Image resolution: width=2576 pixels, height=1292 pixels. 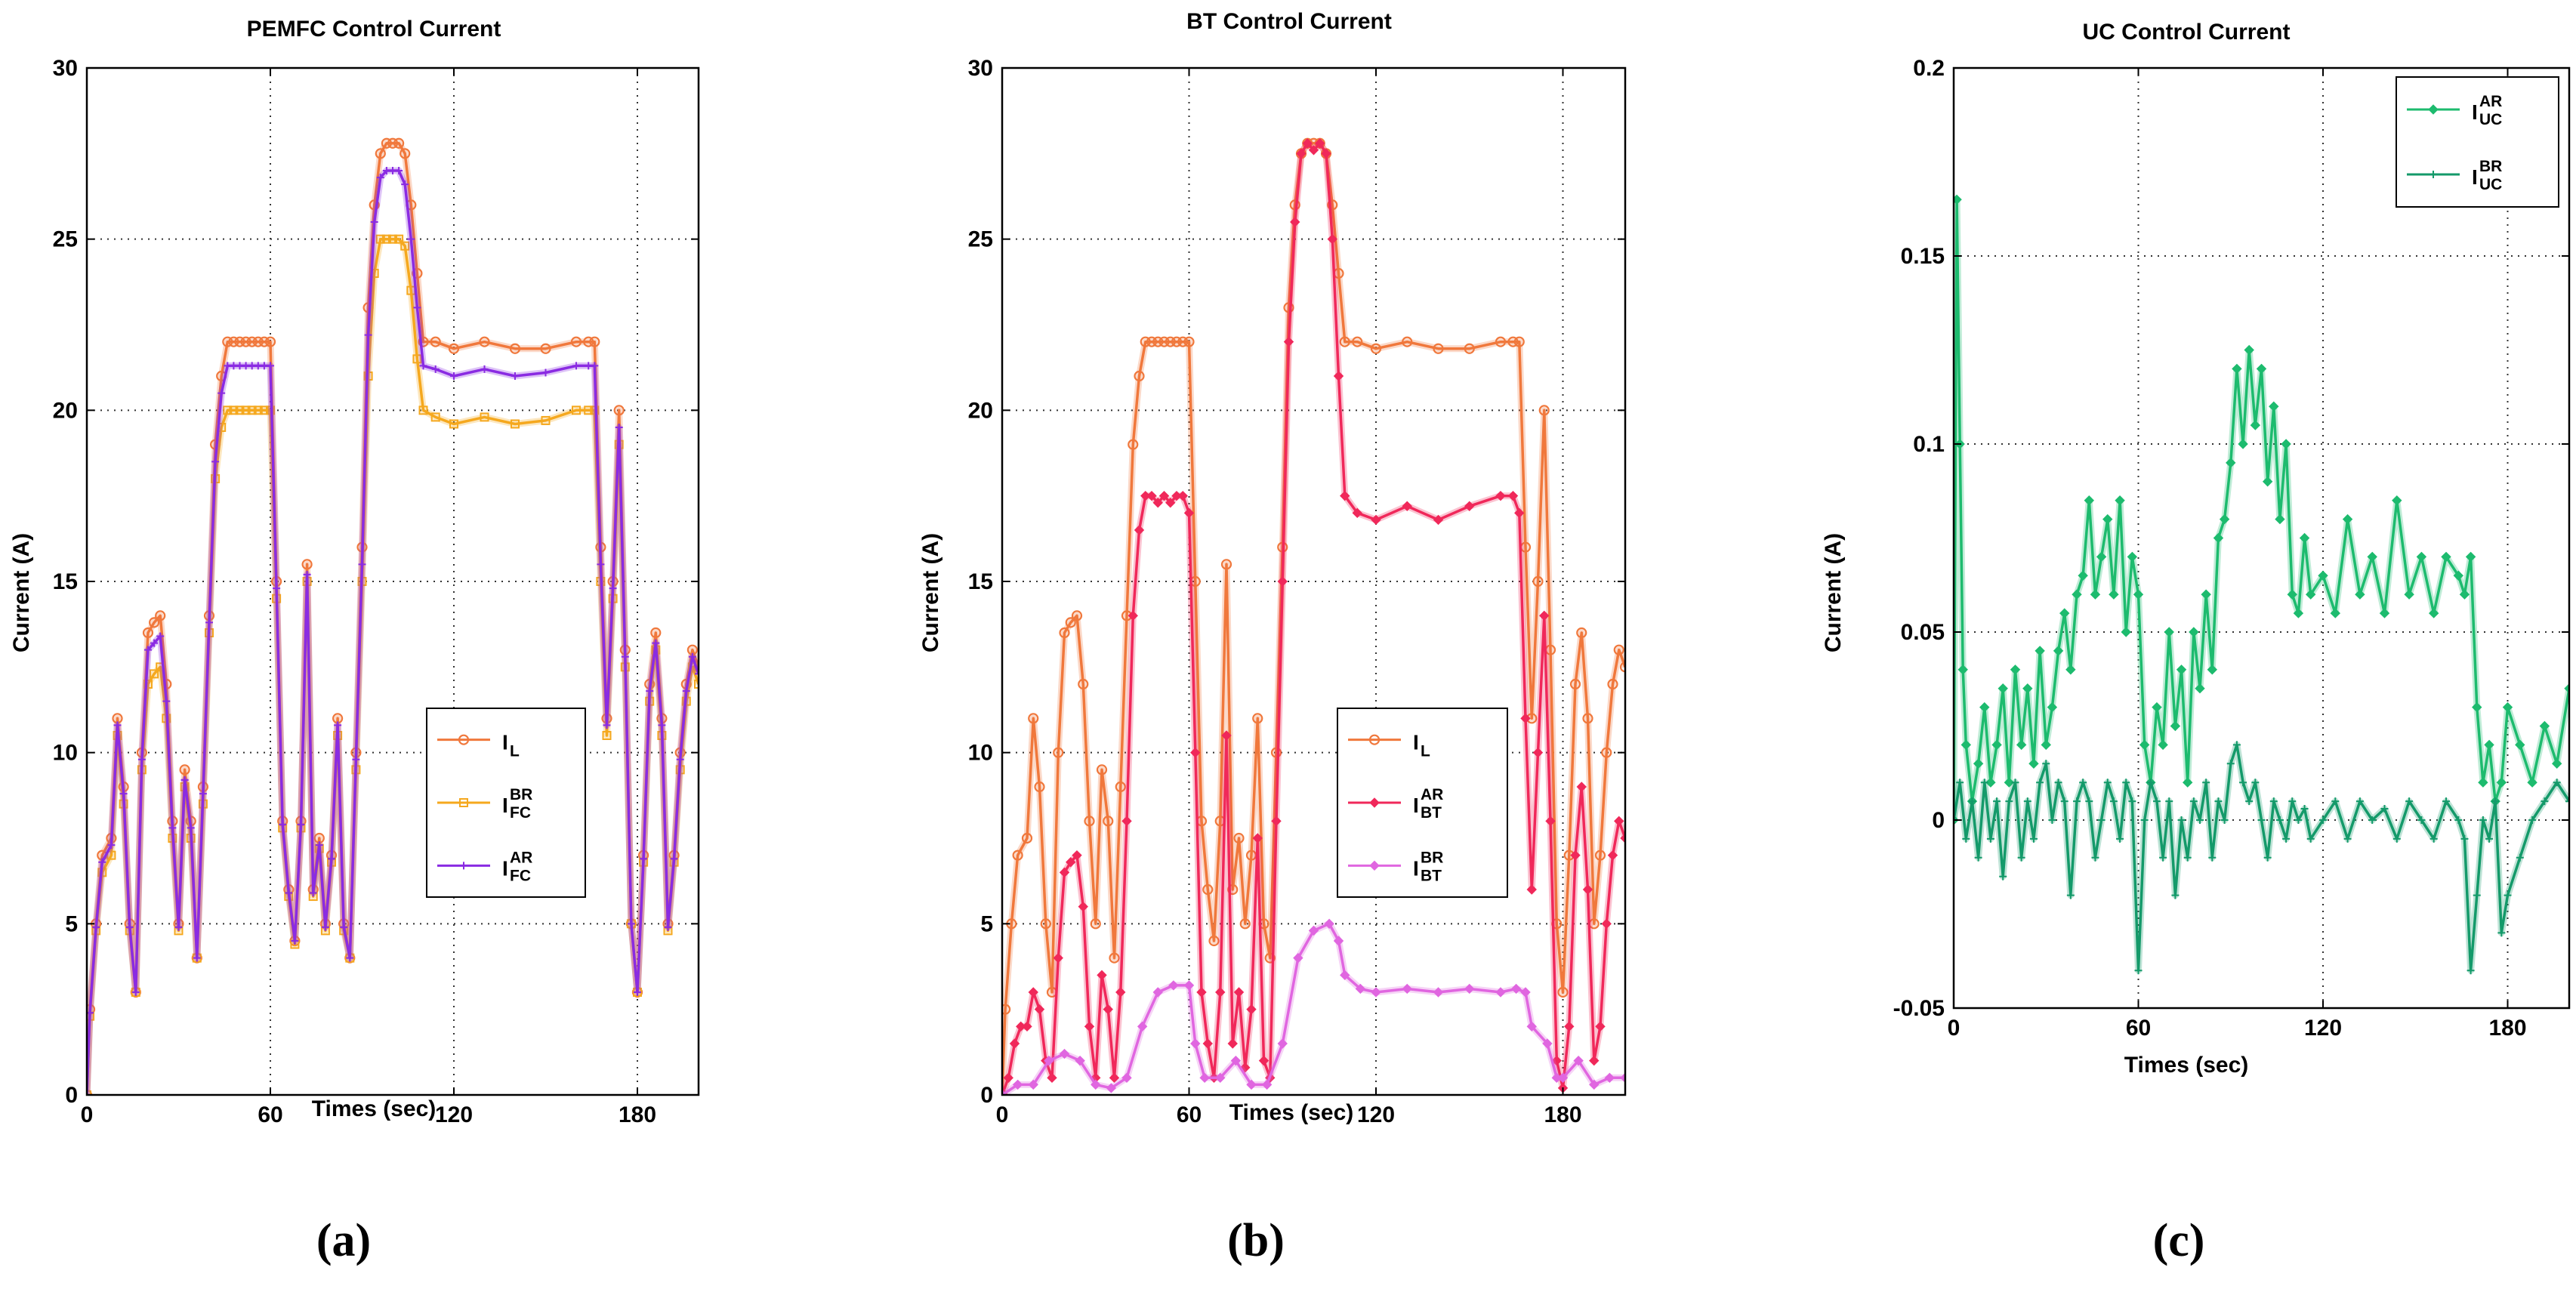 I want to click on y-tick-label: 25, so click(x=980, y=239).